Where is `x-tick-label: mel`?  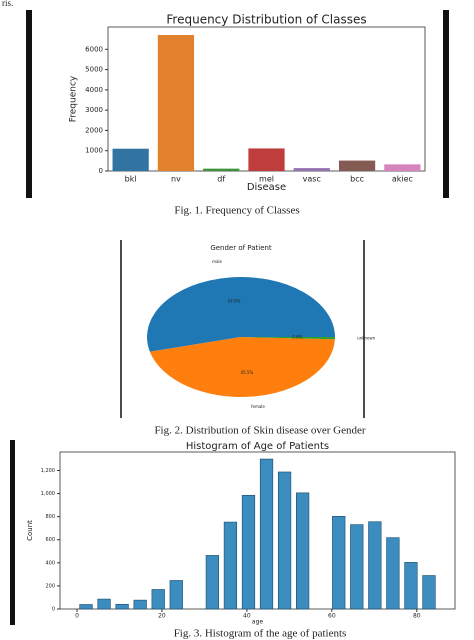 x-tick-label: mel is located at coordinates (266, 179).